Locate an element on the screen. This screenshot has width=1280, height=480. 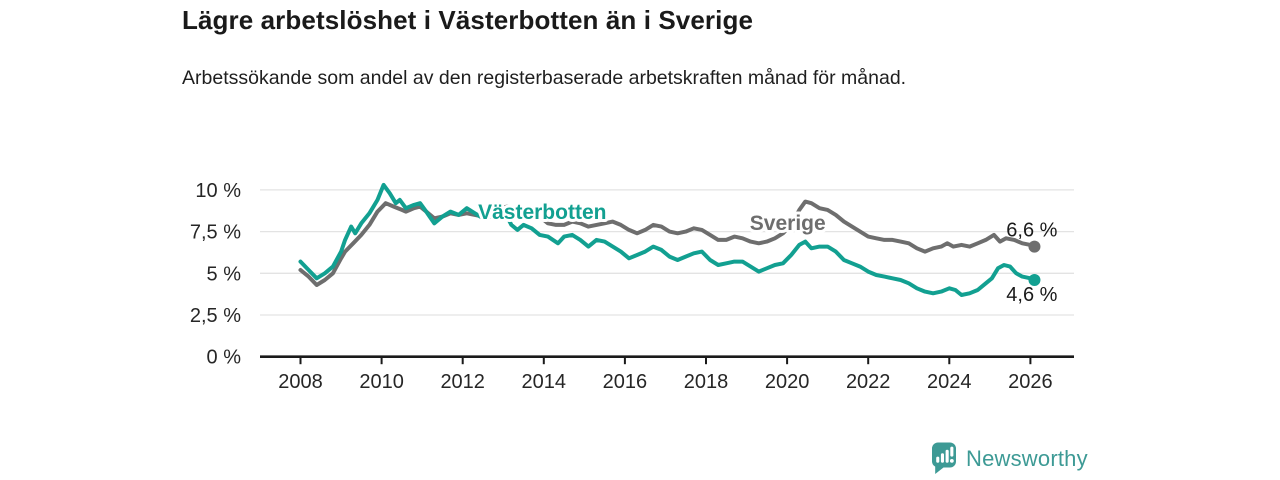
bar-chart-speech-bubble-icon is located at coordinates (944, 458).